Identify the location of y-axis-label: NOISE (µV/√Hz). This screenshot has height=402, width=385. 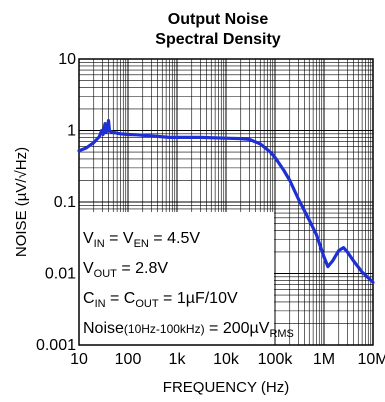
(21, 202).